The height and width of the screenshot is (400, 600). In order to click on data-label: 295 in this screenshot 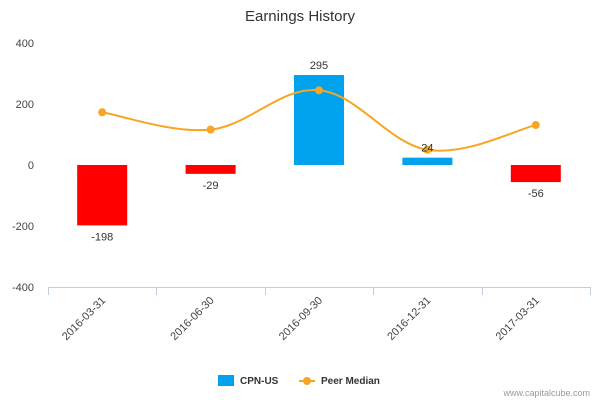, I will do `click(319, 66)`.